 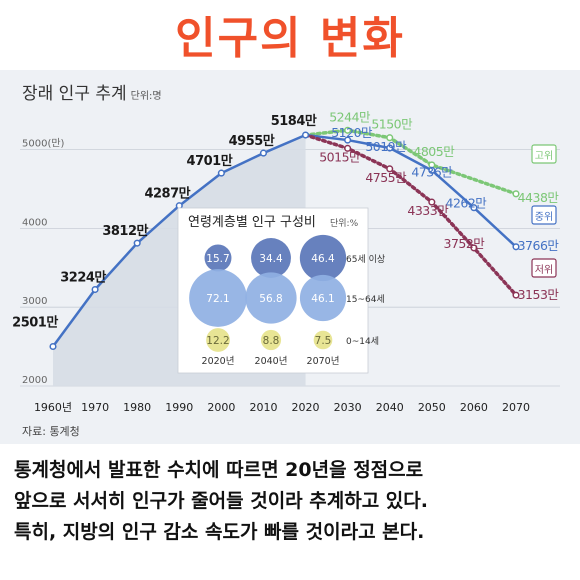 What do you see at coordinates (516, 295) in the screenshot?
I see `point-low-2070` at bounding box center [516, 295].